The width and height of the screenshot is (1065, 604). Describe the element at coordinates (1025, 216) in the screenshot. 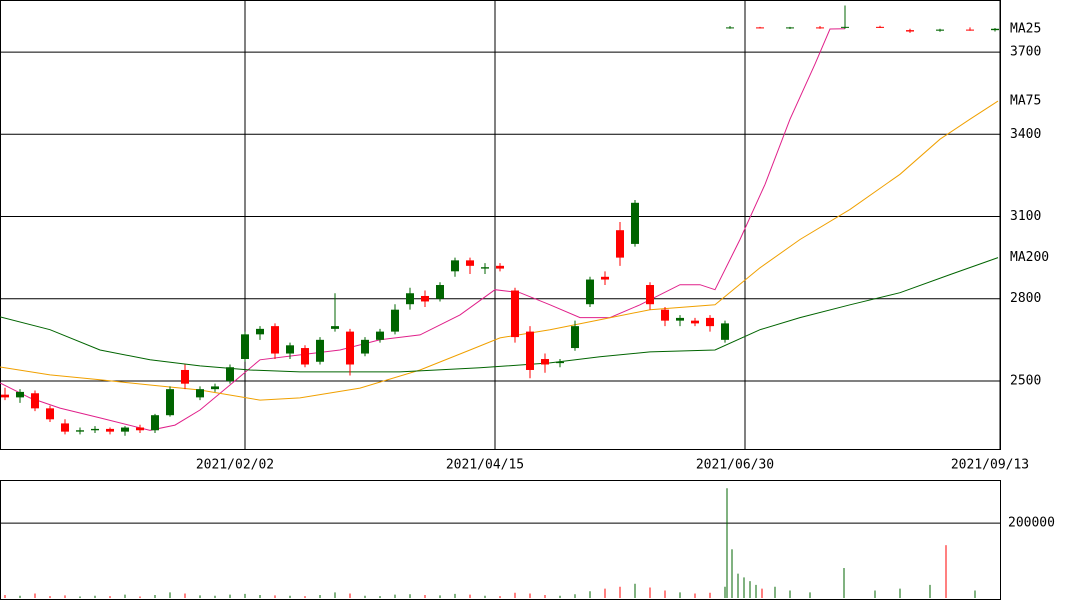

I see `y-tick-label: 3100` at that location.